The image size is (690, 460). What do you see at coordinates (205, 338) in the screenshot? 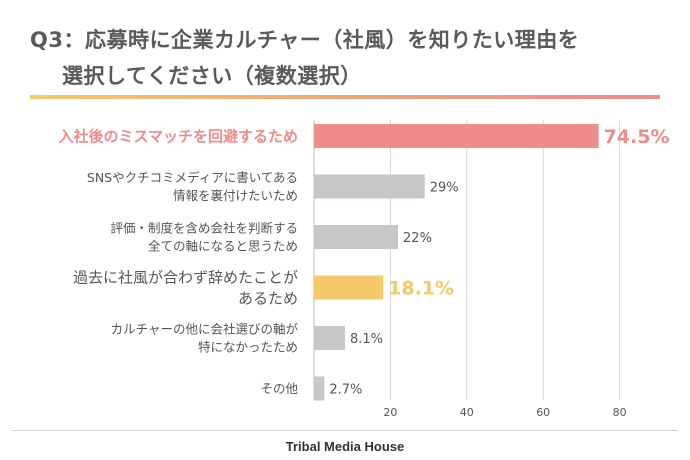
I see `category-label: カルチャーの他に会社選びの軸が特になかったため` at bounding box center [205, 338].